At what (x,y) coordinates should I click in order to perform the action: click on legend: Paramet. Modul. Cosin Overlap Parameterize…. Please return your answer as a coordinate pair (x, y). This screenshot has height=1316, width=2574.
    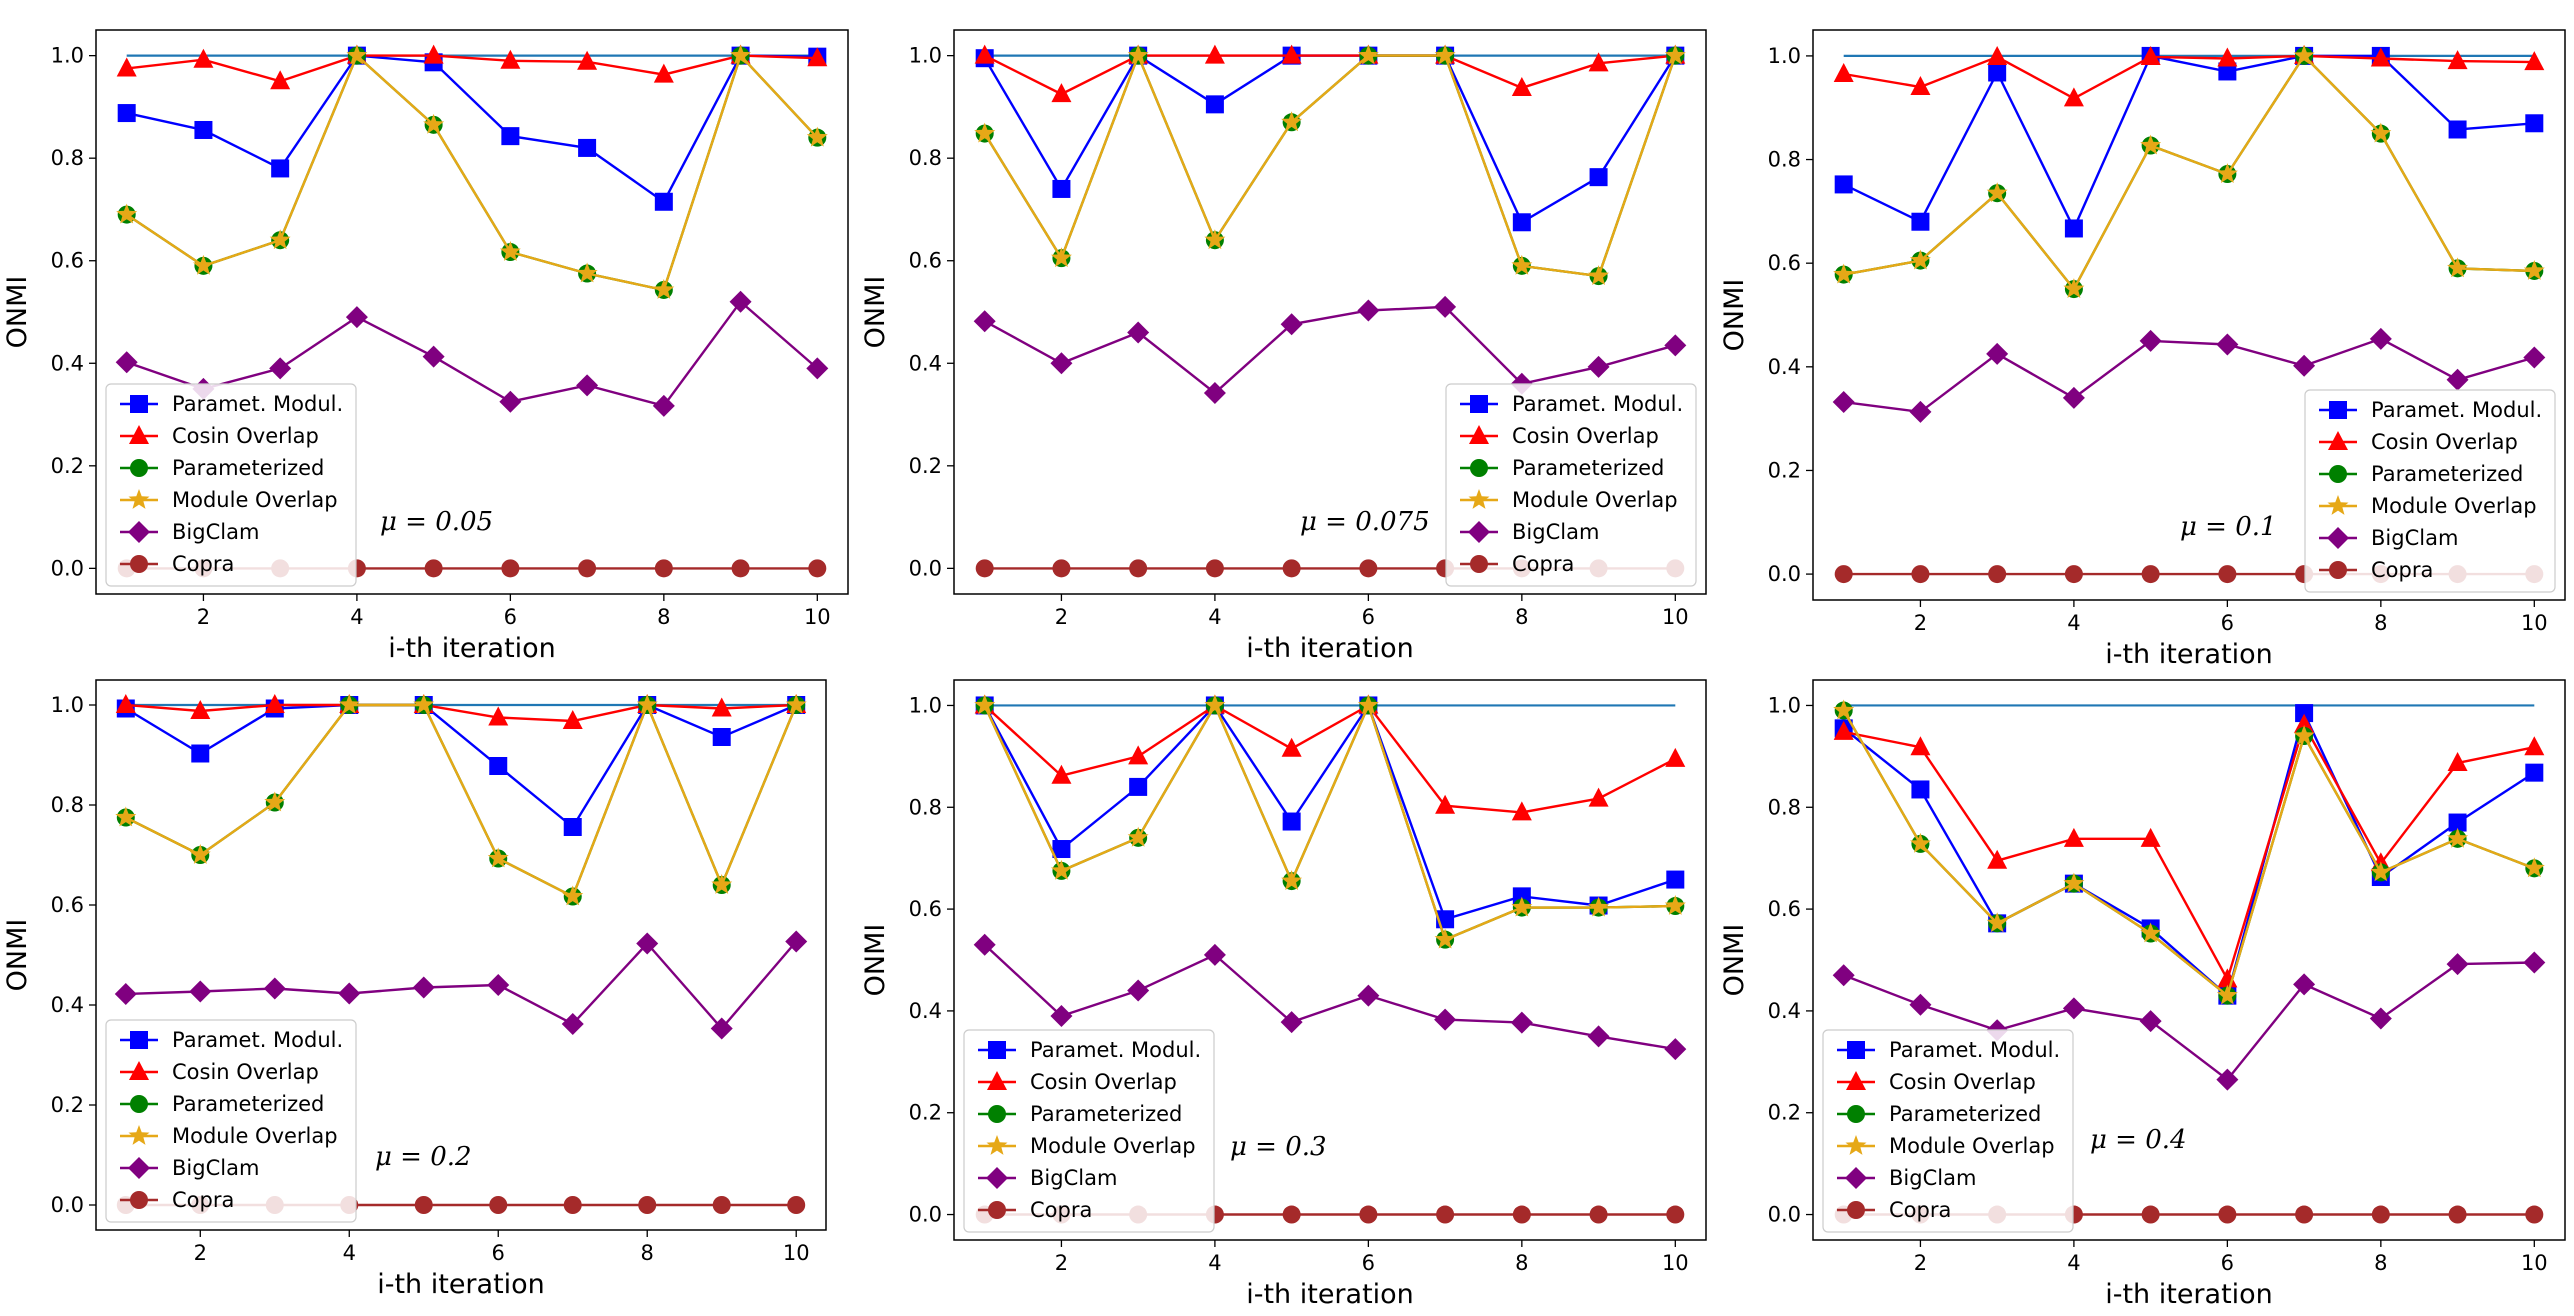
    Looking at the image, I should click on (231, 485).